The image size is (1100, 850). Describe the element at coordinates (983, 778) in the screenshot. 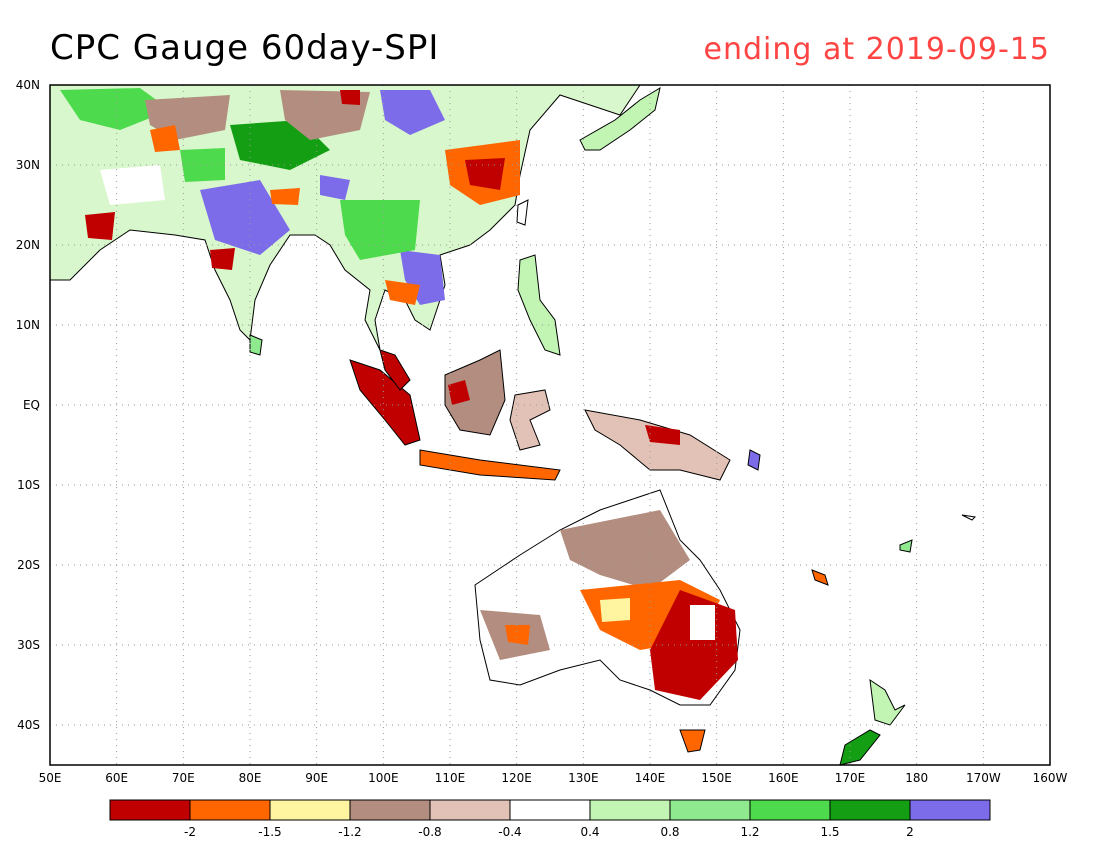

I see `lon-tick-label: 170W` at that location.